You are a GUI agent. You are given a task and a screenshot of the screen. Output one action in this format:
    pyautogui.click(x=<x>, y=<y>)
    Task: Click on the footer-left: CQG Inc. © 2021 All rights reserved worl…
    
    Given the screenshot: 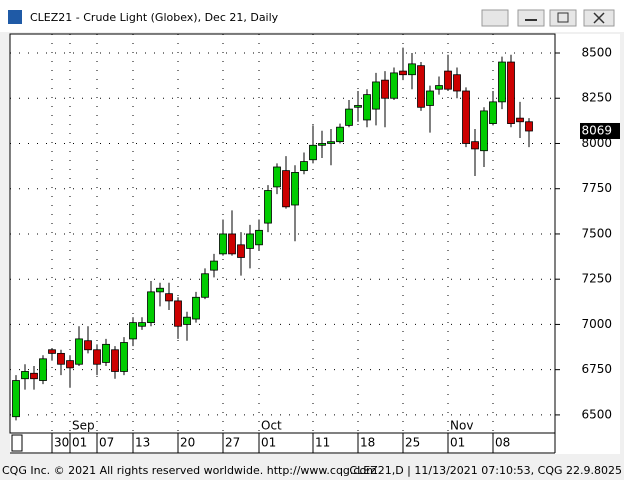 What is the action you would take?
    pyautogui.click(x=189, y=470)
    